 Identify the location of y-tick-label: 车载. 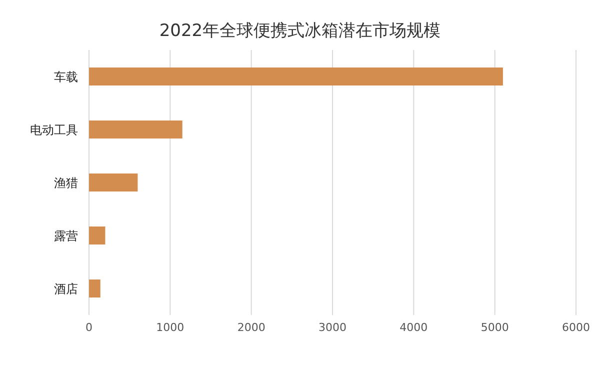
(66, 77).